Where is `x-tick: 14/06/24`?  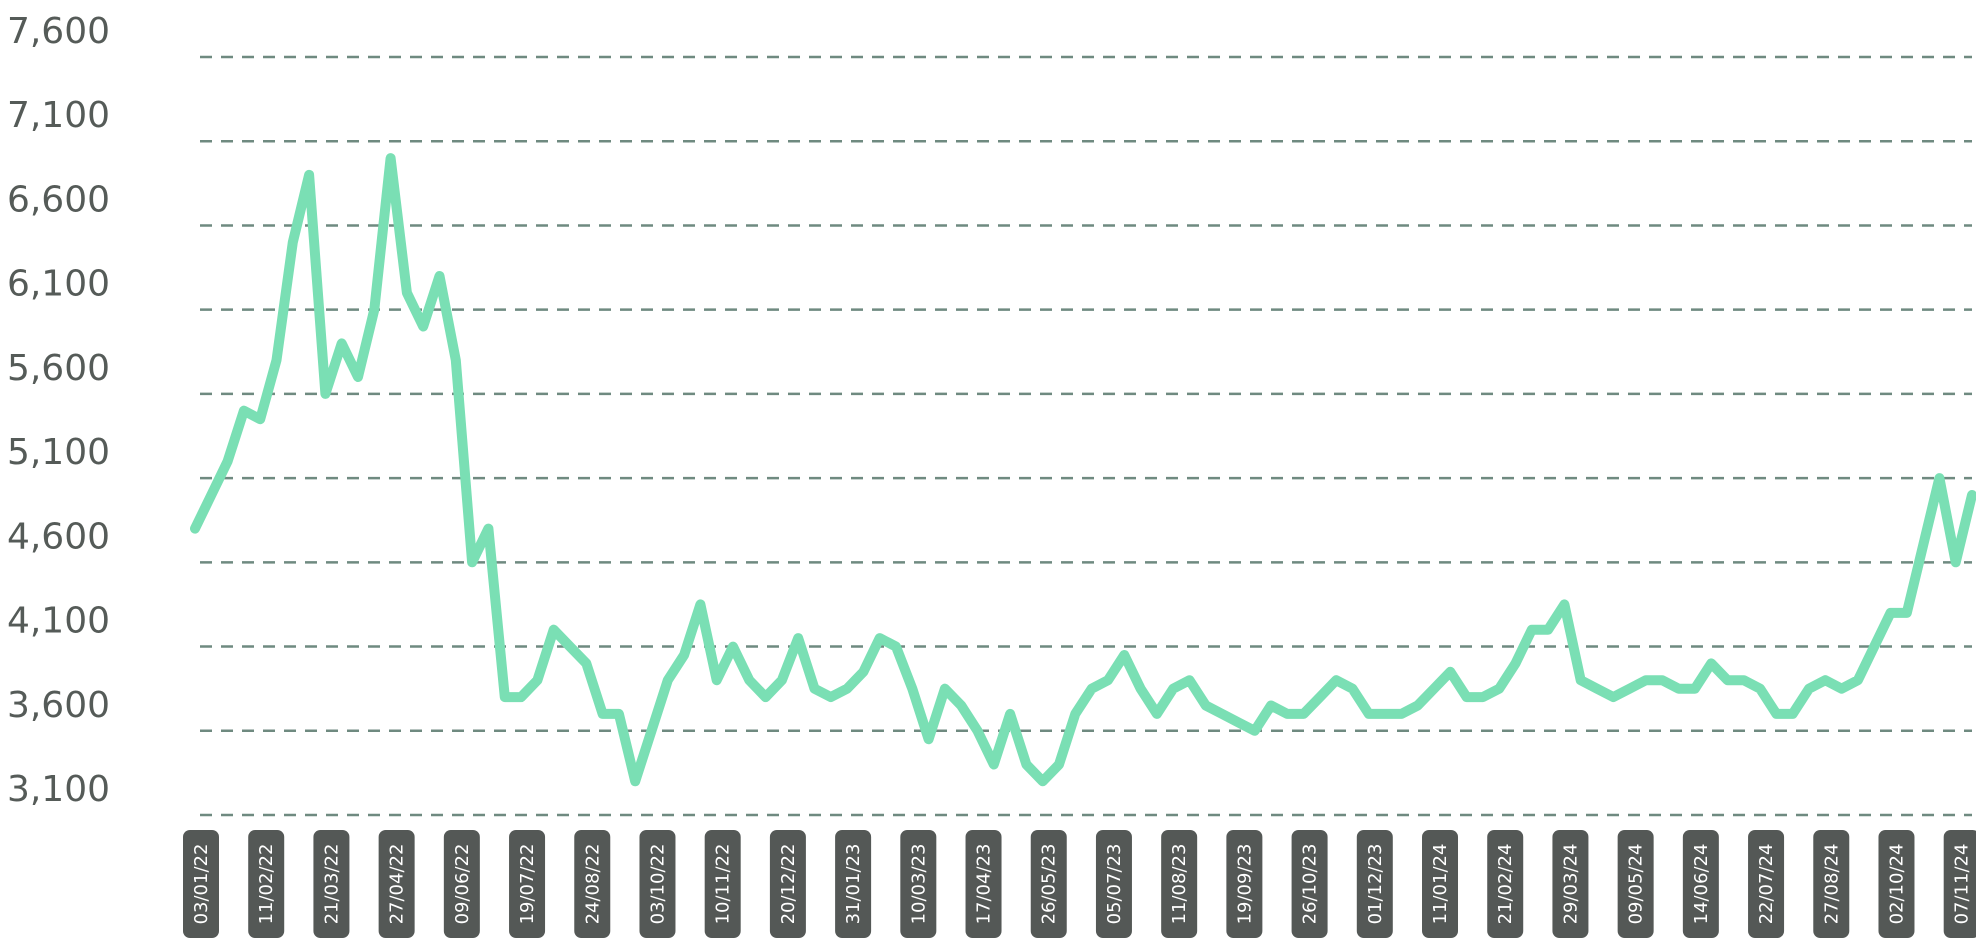 x-tick: 14/06/24 is located at coordinates (1700, 884).